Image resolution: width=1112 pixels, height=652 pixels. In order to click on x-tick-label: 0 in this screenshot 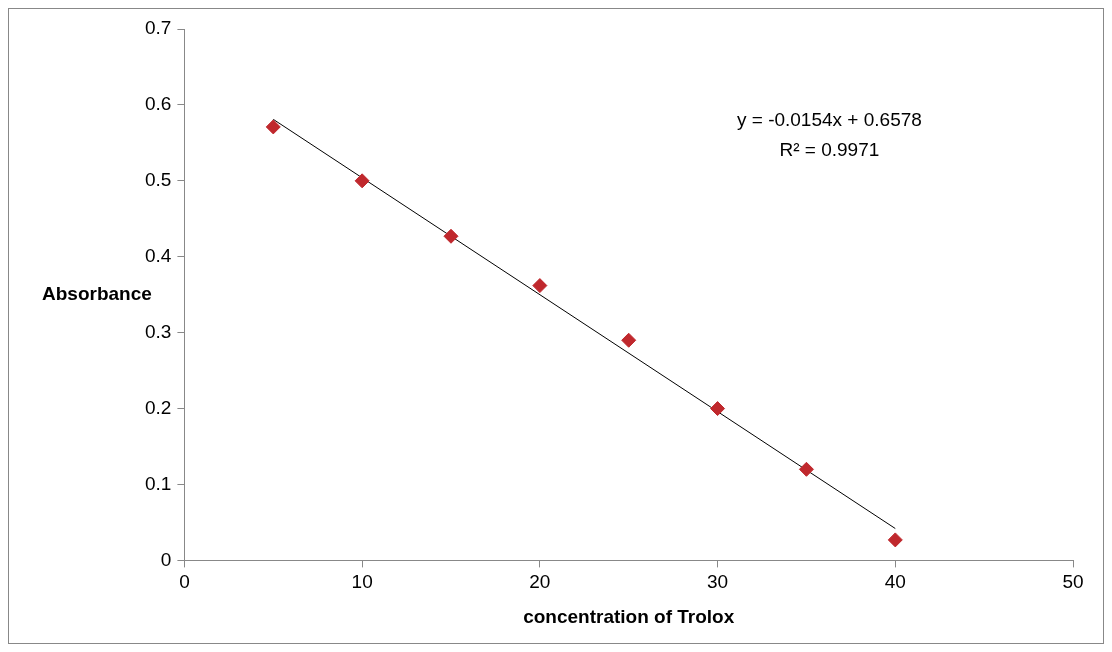, I will do `click(184, 582)`.